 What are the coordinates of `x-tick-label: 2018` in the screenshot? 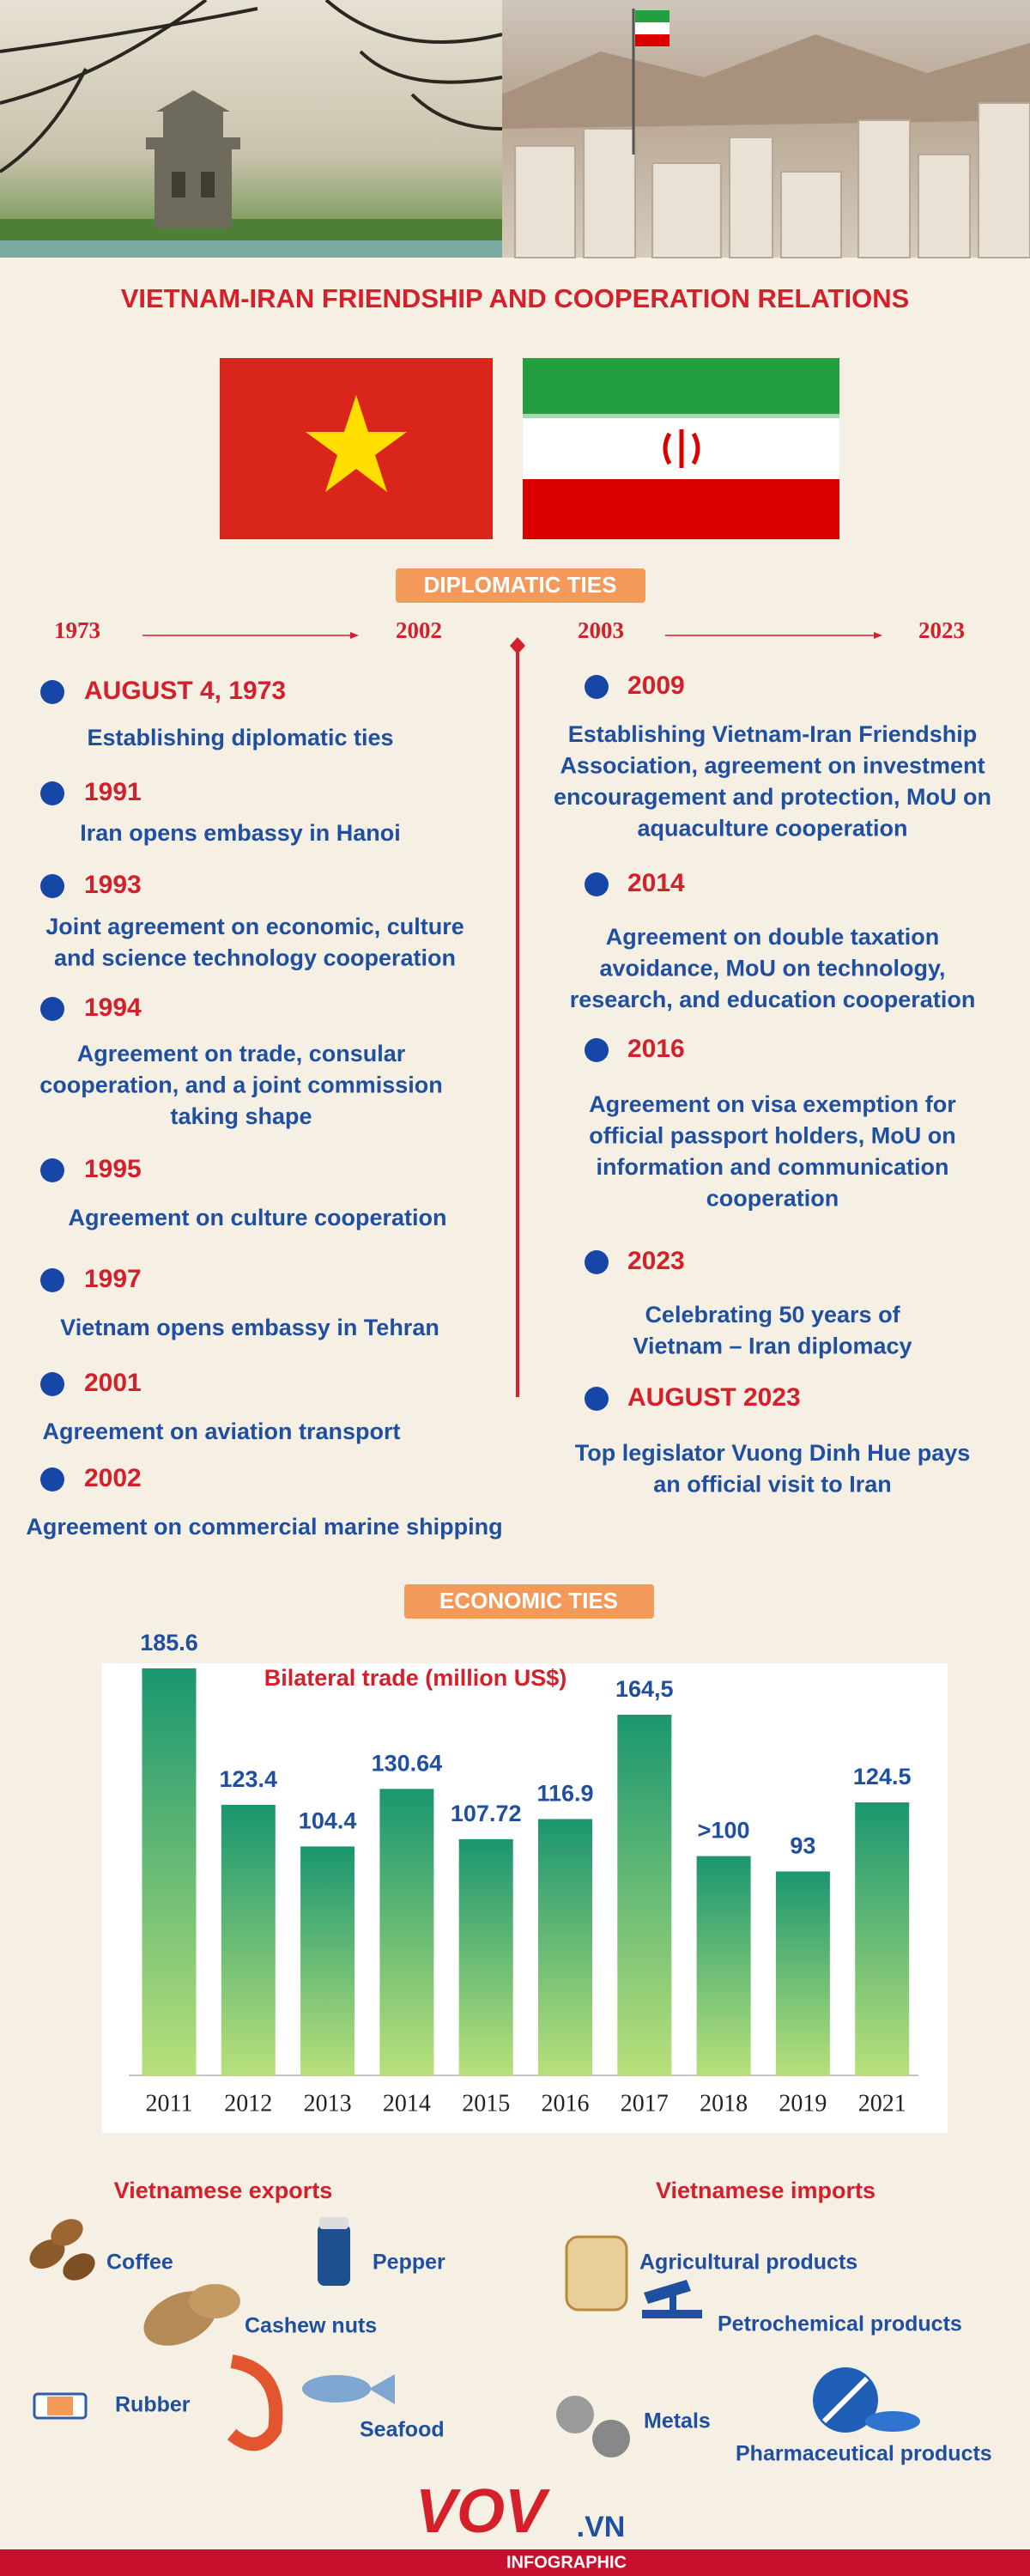 It's located at (724, 2104).